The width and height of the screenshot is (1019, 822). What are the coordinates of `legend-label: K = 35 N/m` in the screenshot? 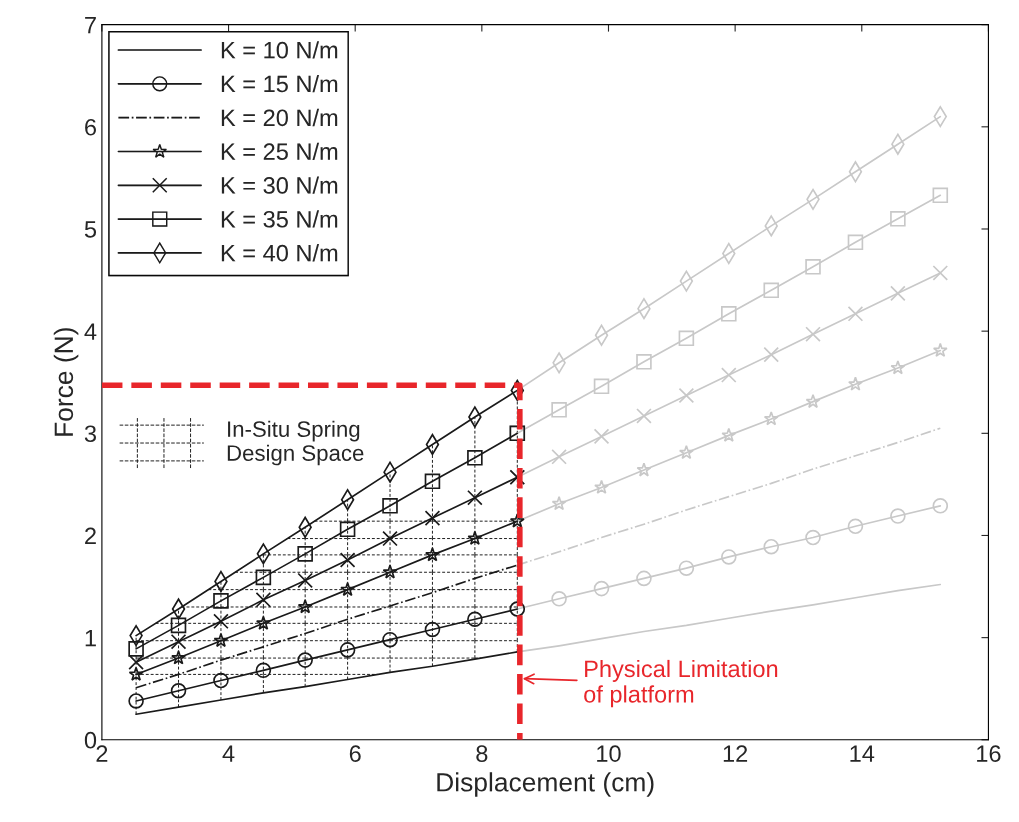 It's located at (279, 219).